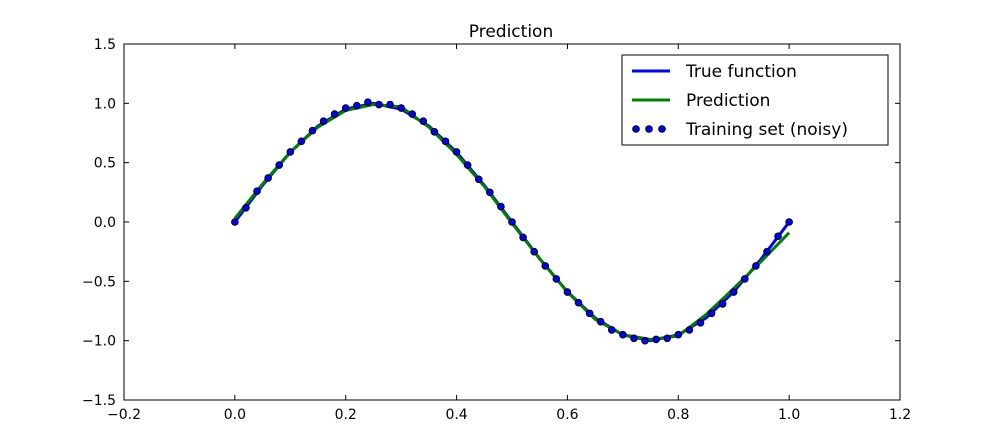 The height and width of the screenshot is (446, 997). Describe the element at coordinates (99, 401) in the screenshot. I see `y-tick-label: −1.5` at that location.